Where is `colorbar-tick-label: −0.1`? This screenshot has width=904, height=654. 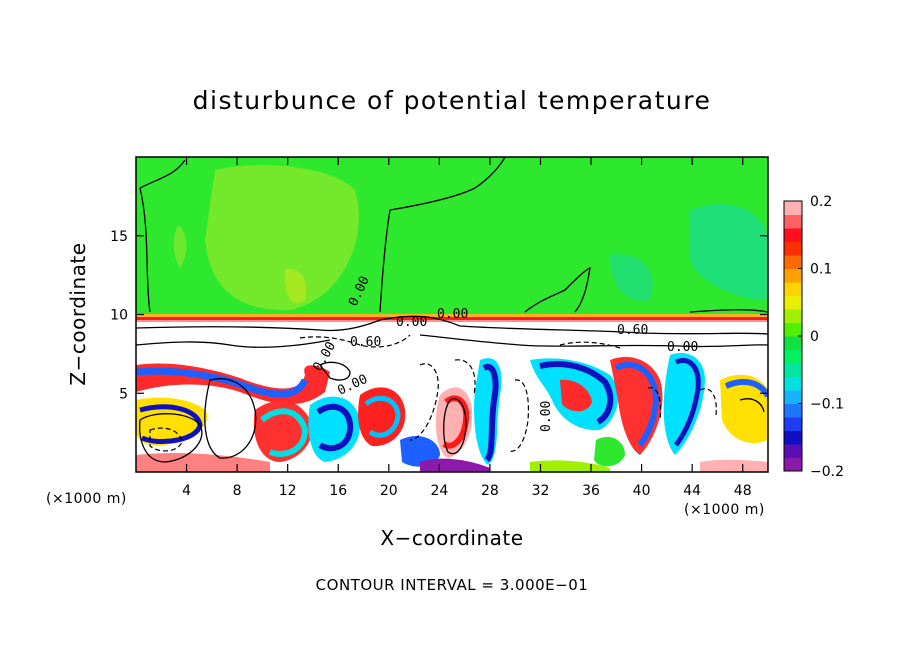 colorbar-tick-label: −0.1 is located at coordinates (827, 405).